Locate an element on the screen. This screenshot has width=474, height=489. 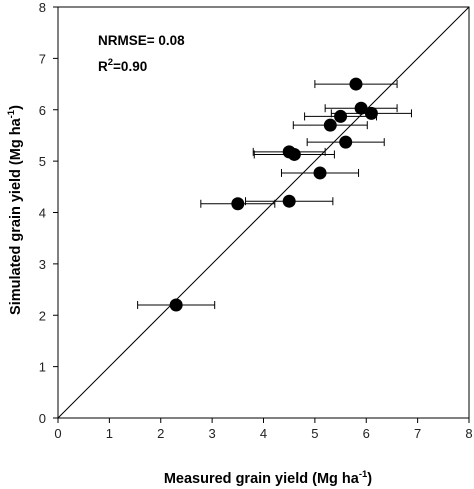
x-tick-label: 4 is located at coordinates (263, 433).